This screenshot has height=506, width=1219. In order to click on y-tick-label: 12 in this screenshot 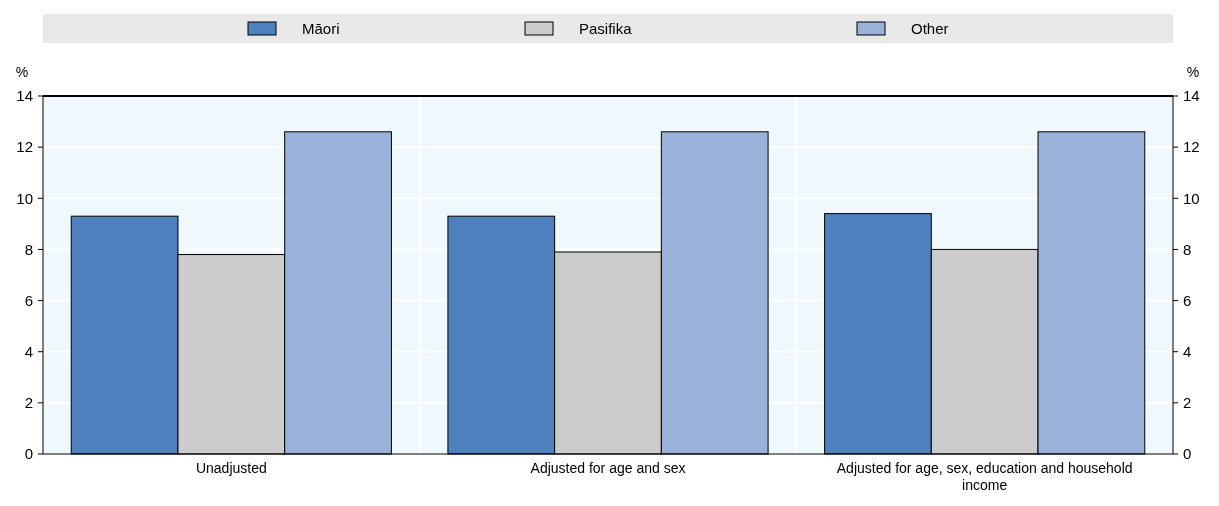, I will do `click(24, 147)`.